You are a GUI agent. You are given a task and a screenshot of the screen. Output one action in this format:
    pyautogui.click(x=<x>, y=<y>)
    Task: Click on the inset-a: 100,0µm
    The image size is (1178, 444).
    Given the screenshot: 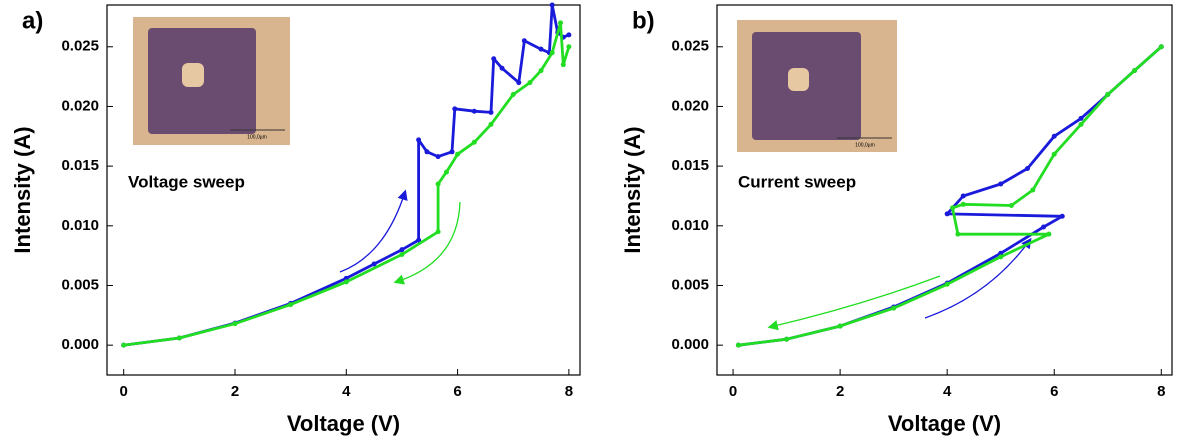 What is the action you would take?
    pyautogui.click(x=211, y=81)
    